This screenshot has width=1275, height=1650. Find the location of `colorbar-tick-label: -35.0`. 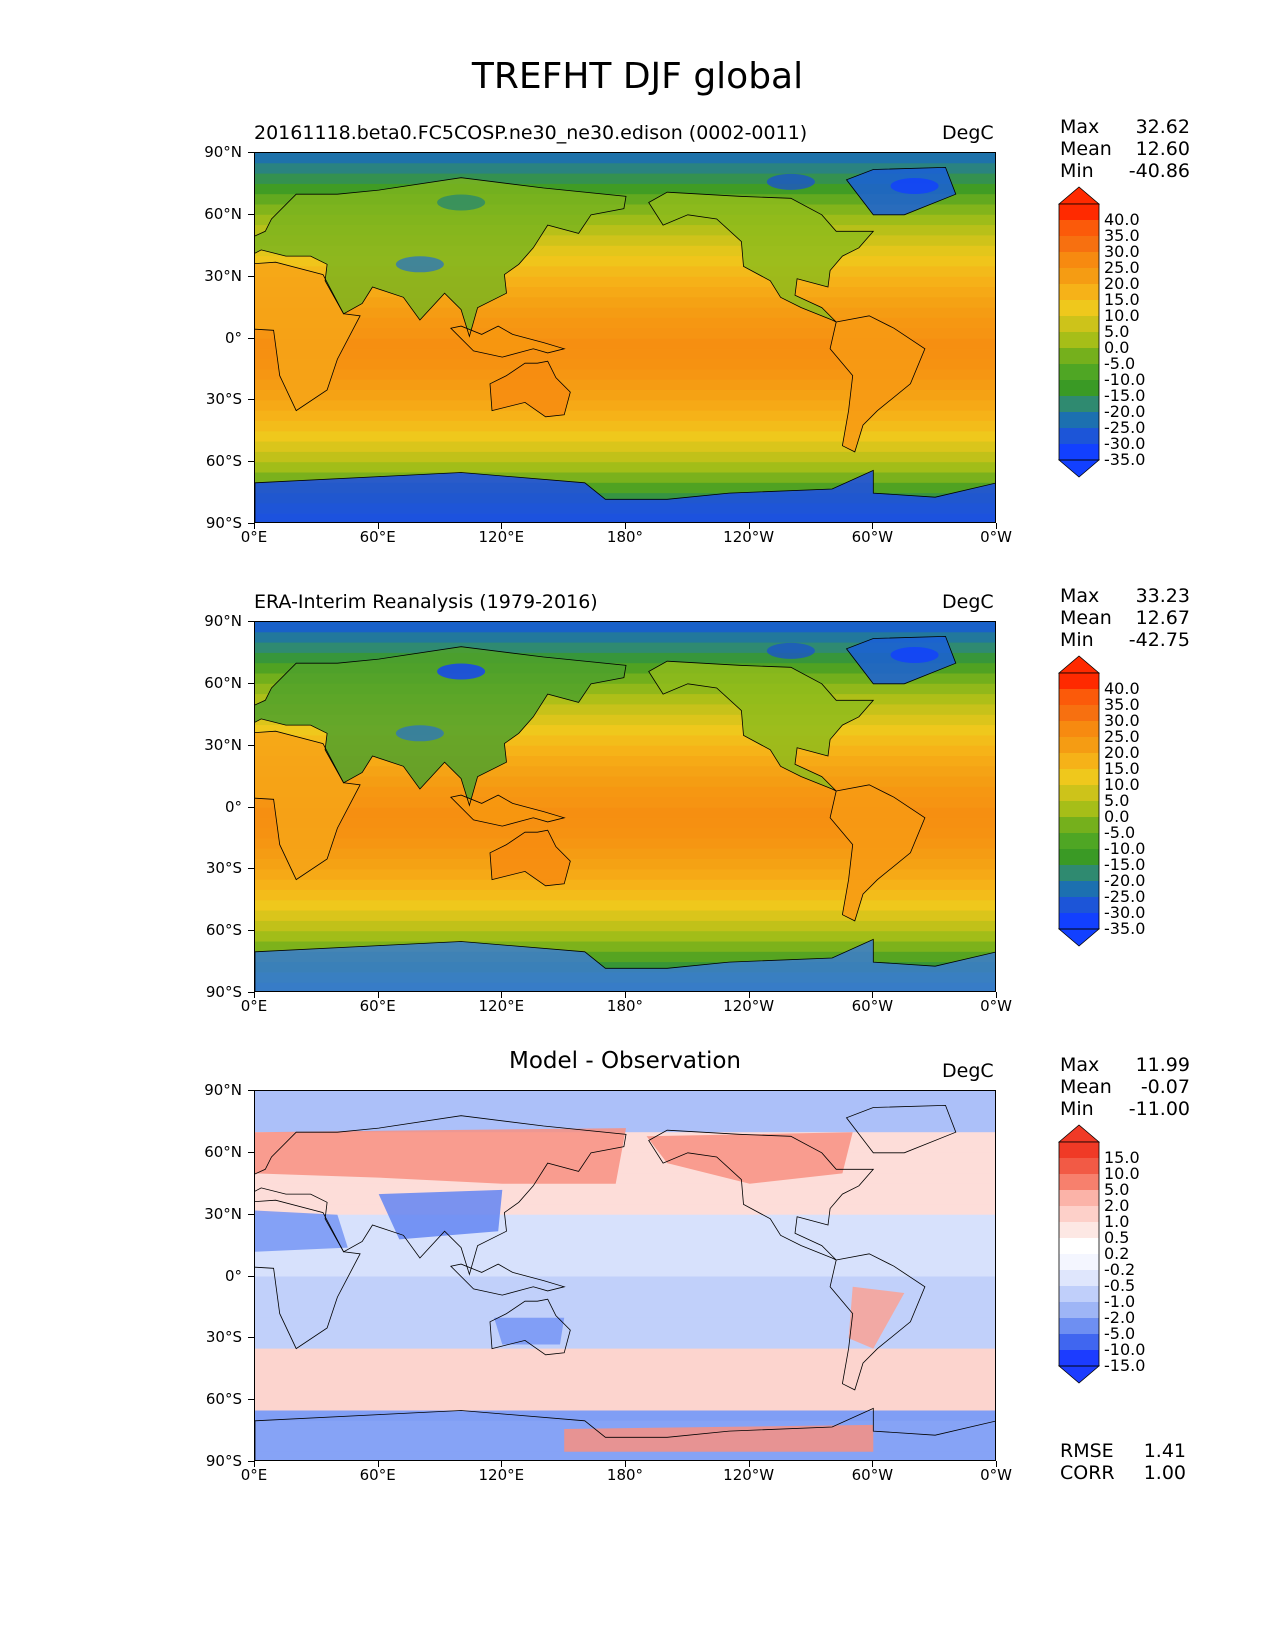

colorbar-tick-label: -35.0 is located at coordinates (1125, 928).